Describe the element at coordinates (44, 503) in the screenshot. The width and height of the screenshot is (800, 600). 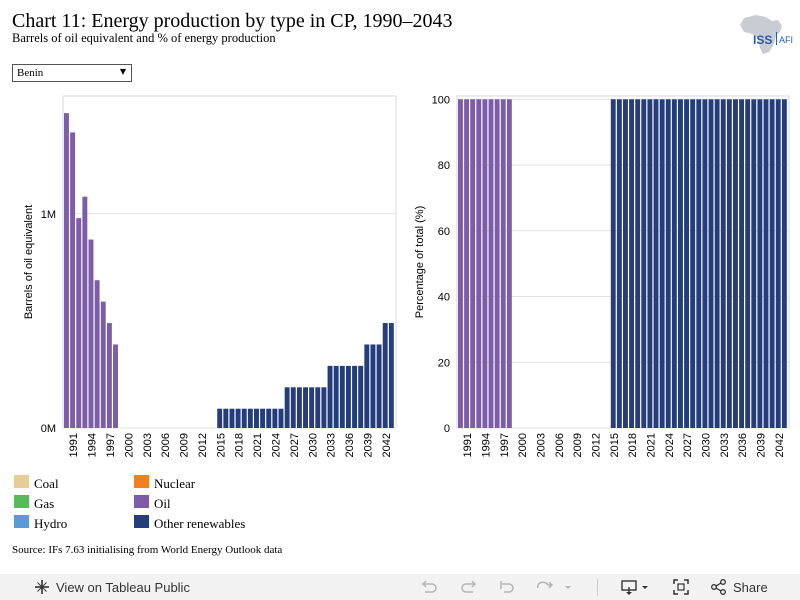
I see `legend-label: Gas` at that location.